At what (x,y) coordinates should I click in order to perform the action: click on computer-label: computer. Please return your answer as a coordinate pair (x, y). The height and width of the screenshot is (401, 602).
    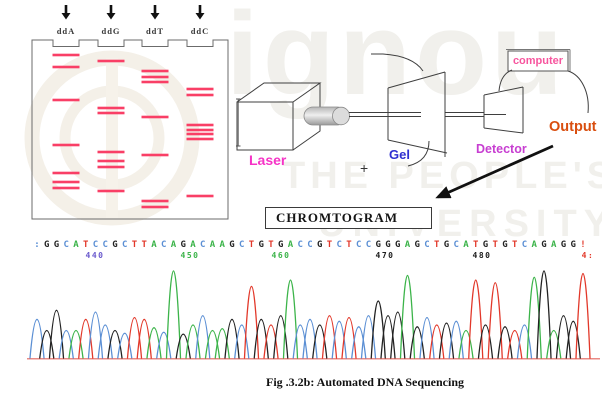
    Looking at the image, I should click on (538, 61).